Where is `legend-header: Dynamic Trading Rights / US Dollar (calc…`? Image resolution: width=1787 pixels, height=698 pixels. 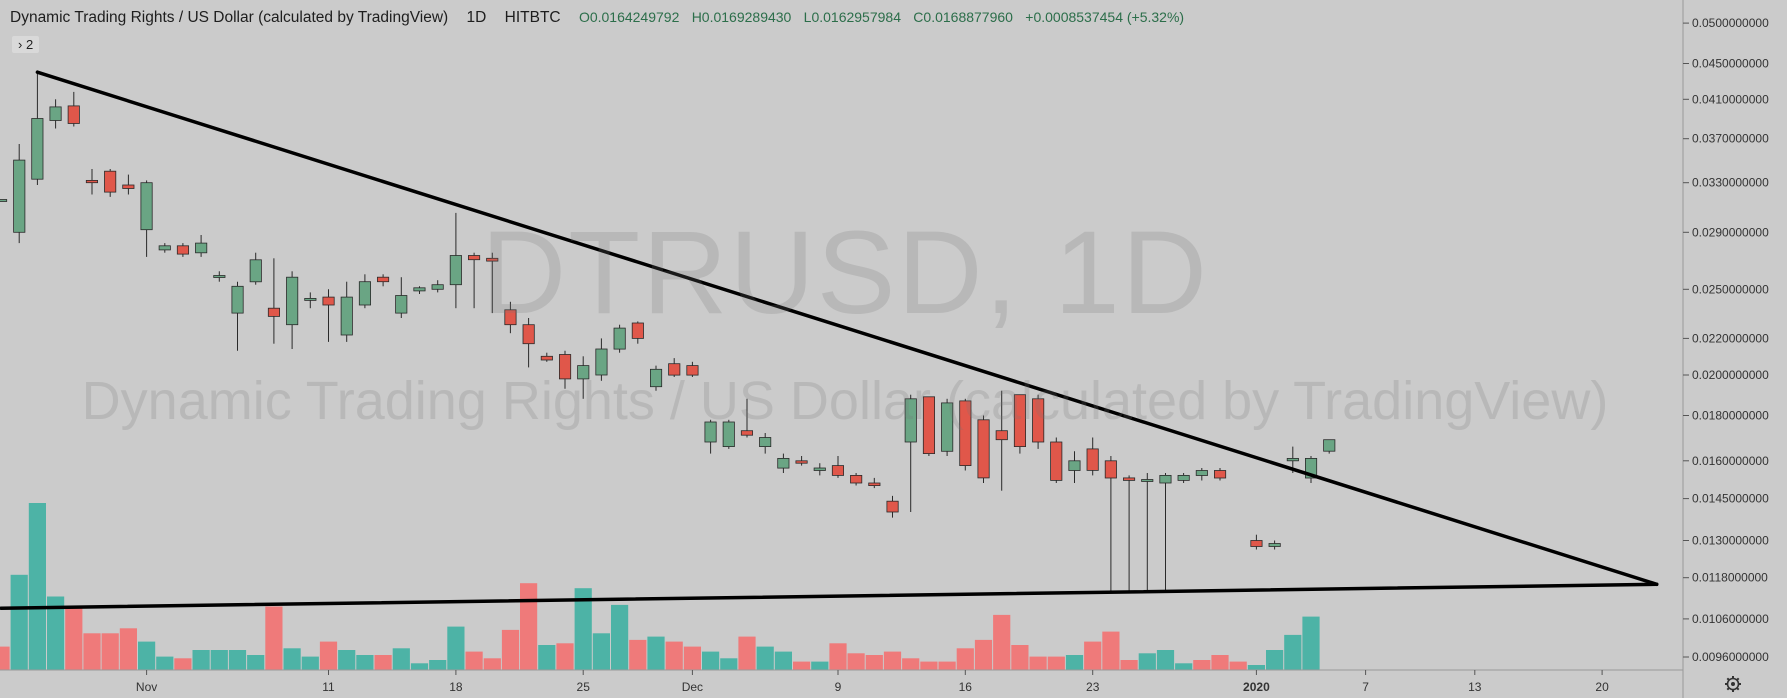 legend-header: Dynamic Trading Rights / US Dollar (calc… is located at coordinates (601, 18).